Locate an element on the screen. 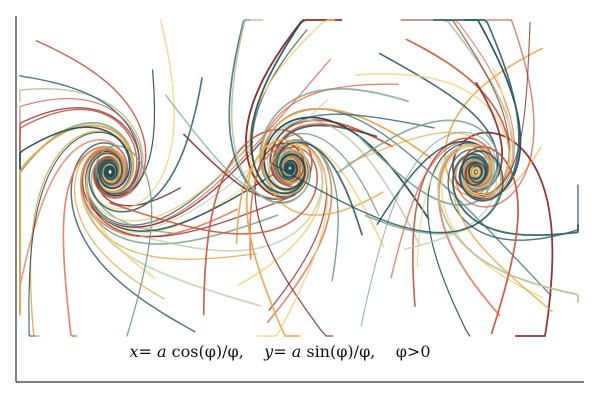  formula-eq-2: = is located at coordinates (282, 351).